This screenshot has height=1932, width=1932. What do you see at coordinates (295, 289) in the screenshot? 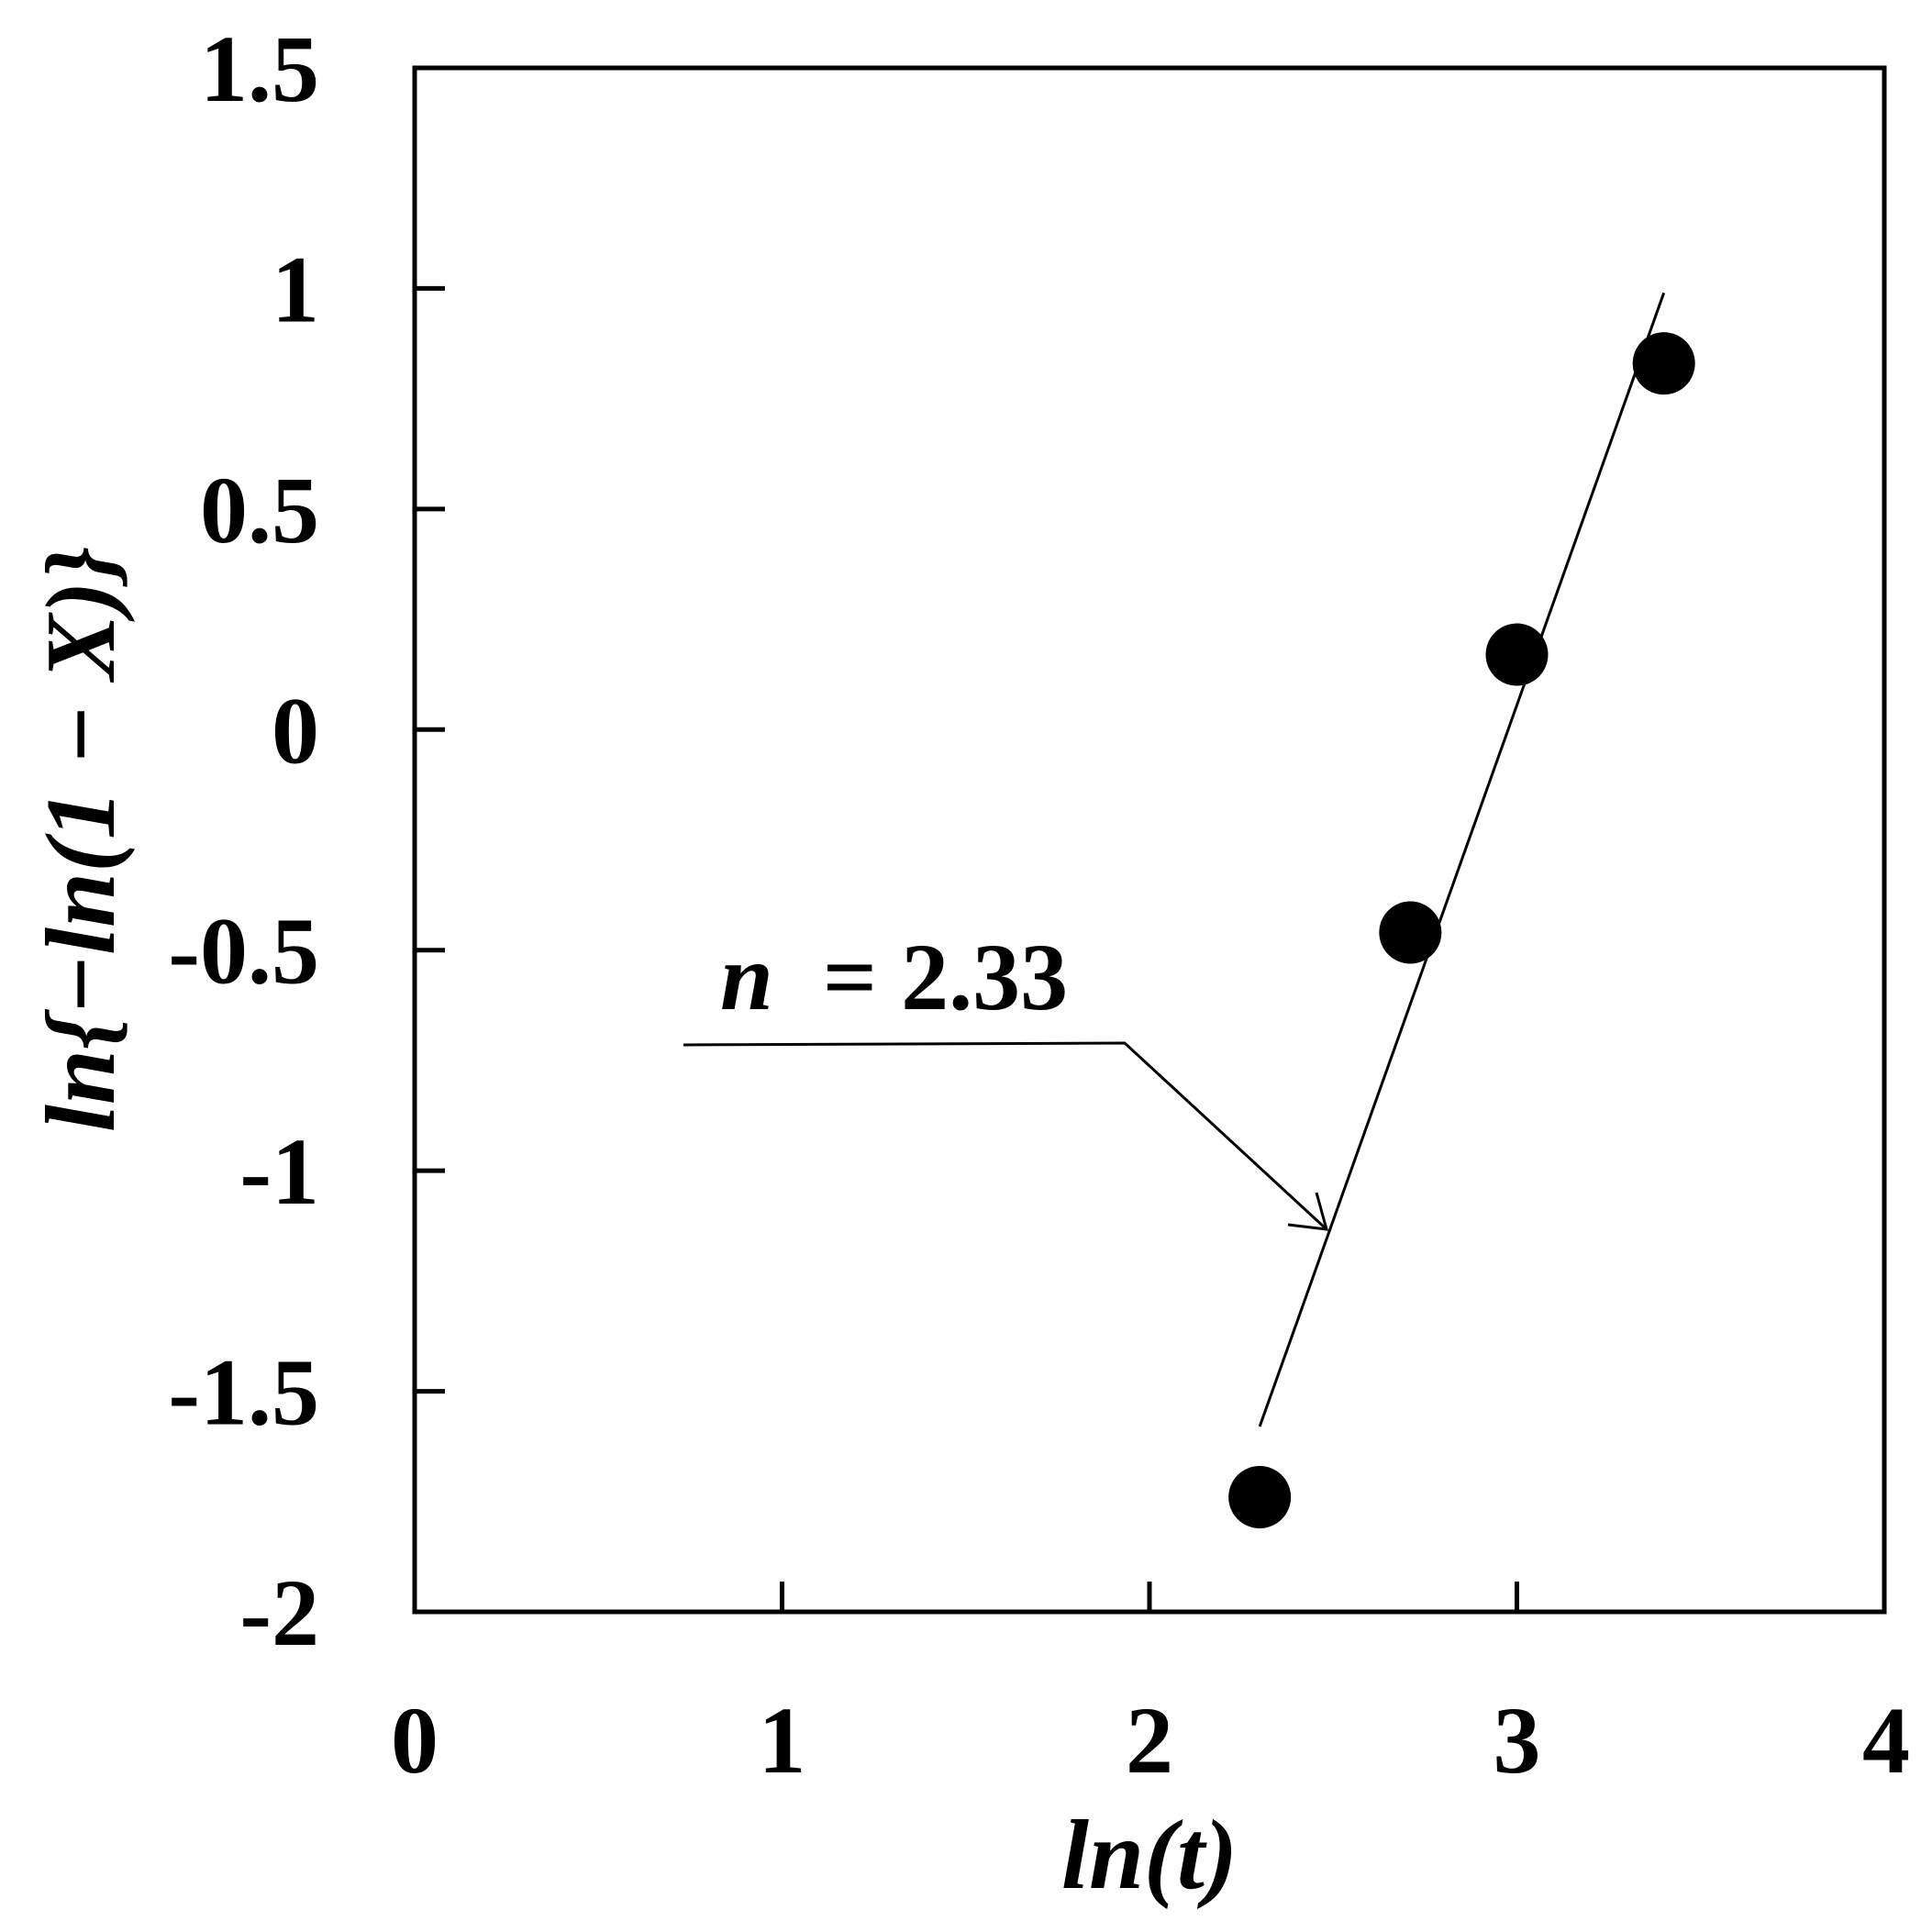
I see `y-tick-label: 1` at bounding box center [295, 289].